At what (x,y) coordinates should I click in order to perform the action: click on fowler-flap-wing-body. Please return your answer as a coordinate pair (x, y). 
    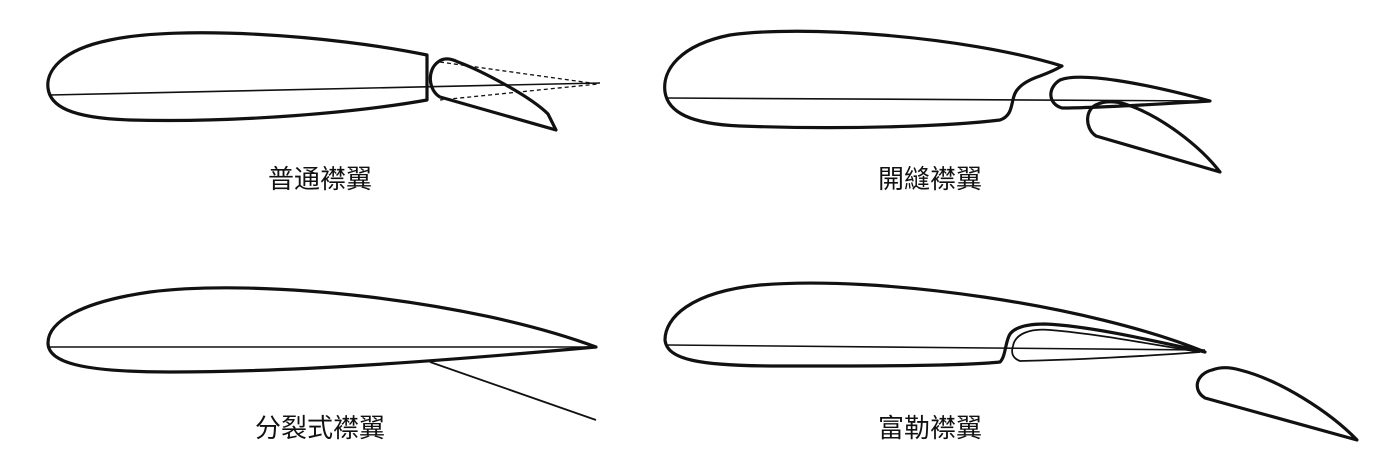
    Looking at the image, I should click on (935, 324).